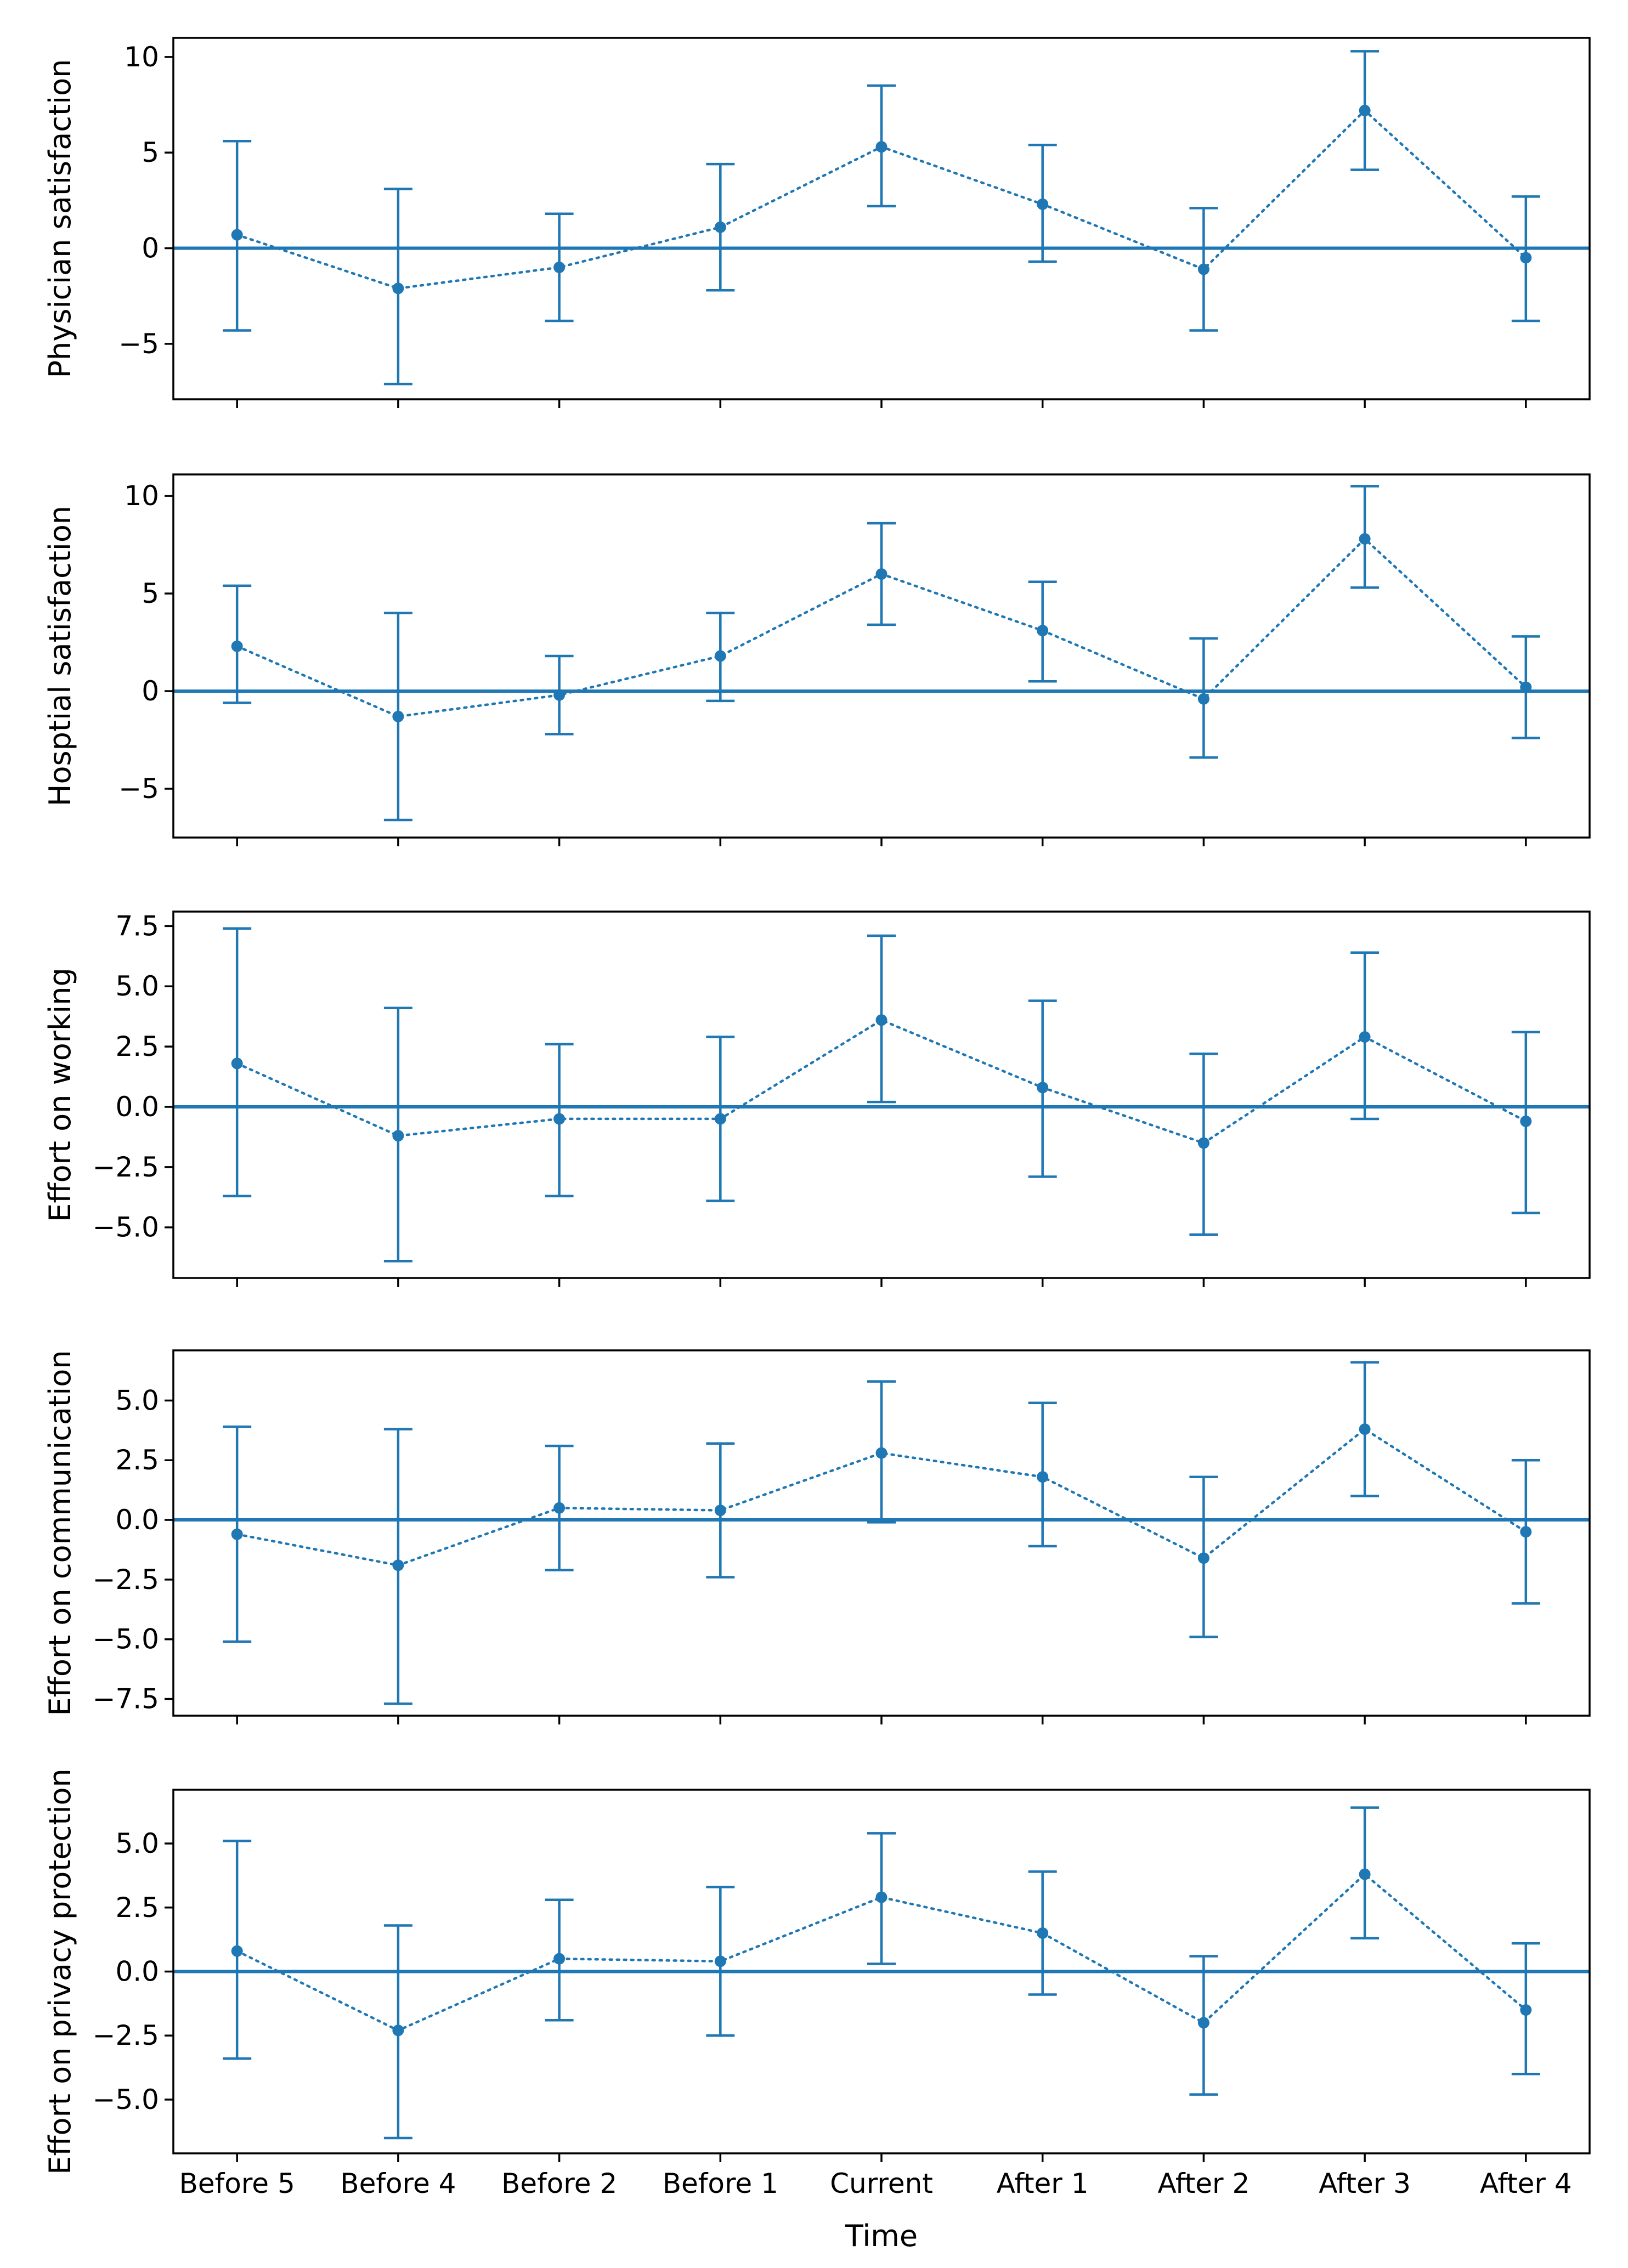  What do you see at coordinates (60, 656) in the screenshot?
I see `y-axis-label: Hosptial satisfaction` at bounding box center [60, 656].